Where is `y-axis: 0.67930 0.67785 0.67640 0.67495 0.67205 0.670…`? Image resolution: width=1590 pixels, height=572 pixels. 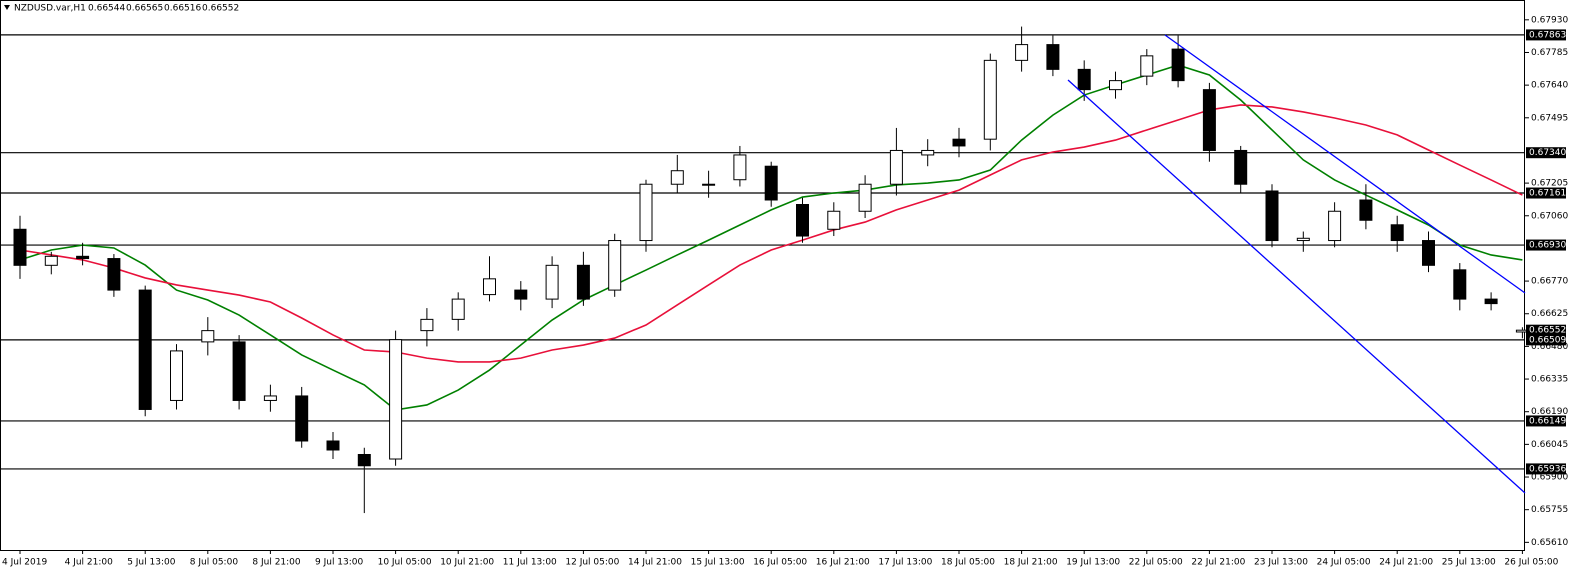
y-axis: 0.67930 0.67785 0.67640 0.67495 0.67205 0.670… is located at coordinates (1546, 281).